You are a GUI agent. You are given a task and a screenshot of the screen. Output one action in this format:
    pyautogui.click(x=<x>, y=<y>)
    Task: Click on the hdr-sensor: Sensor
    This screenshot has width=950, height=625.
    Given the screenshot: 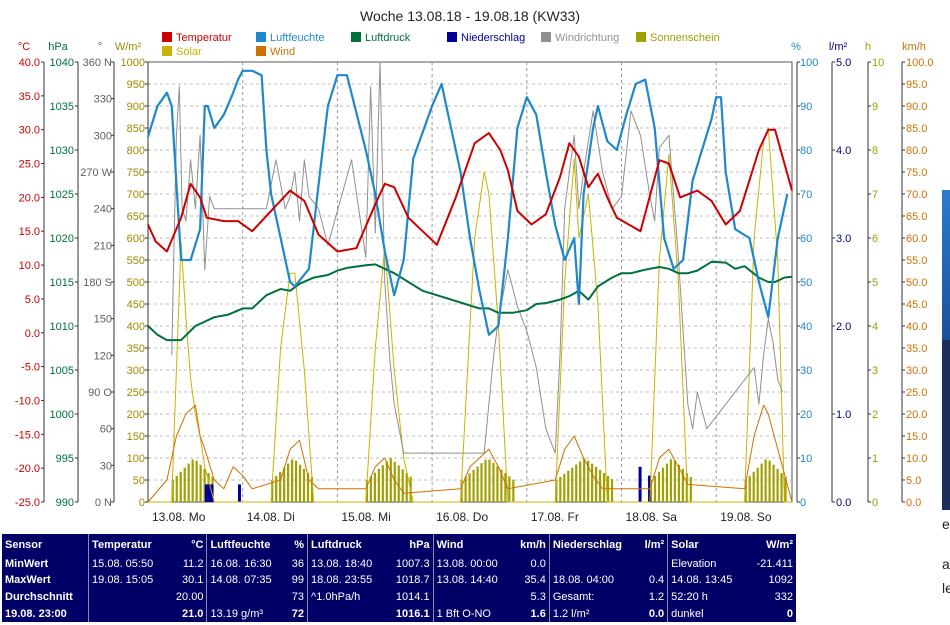 What is the action you would take?
    pyautogui.click(x=24, y=544)
    